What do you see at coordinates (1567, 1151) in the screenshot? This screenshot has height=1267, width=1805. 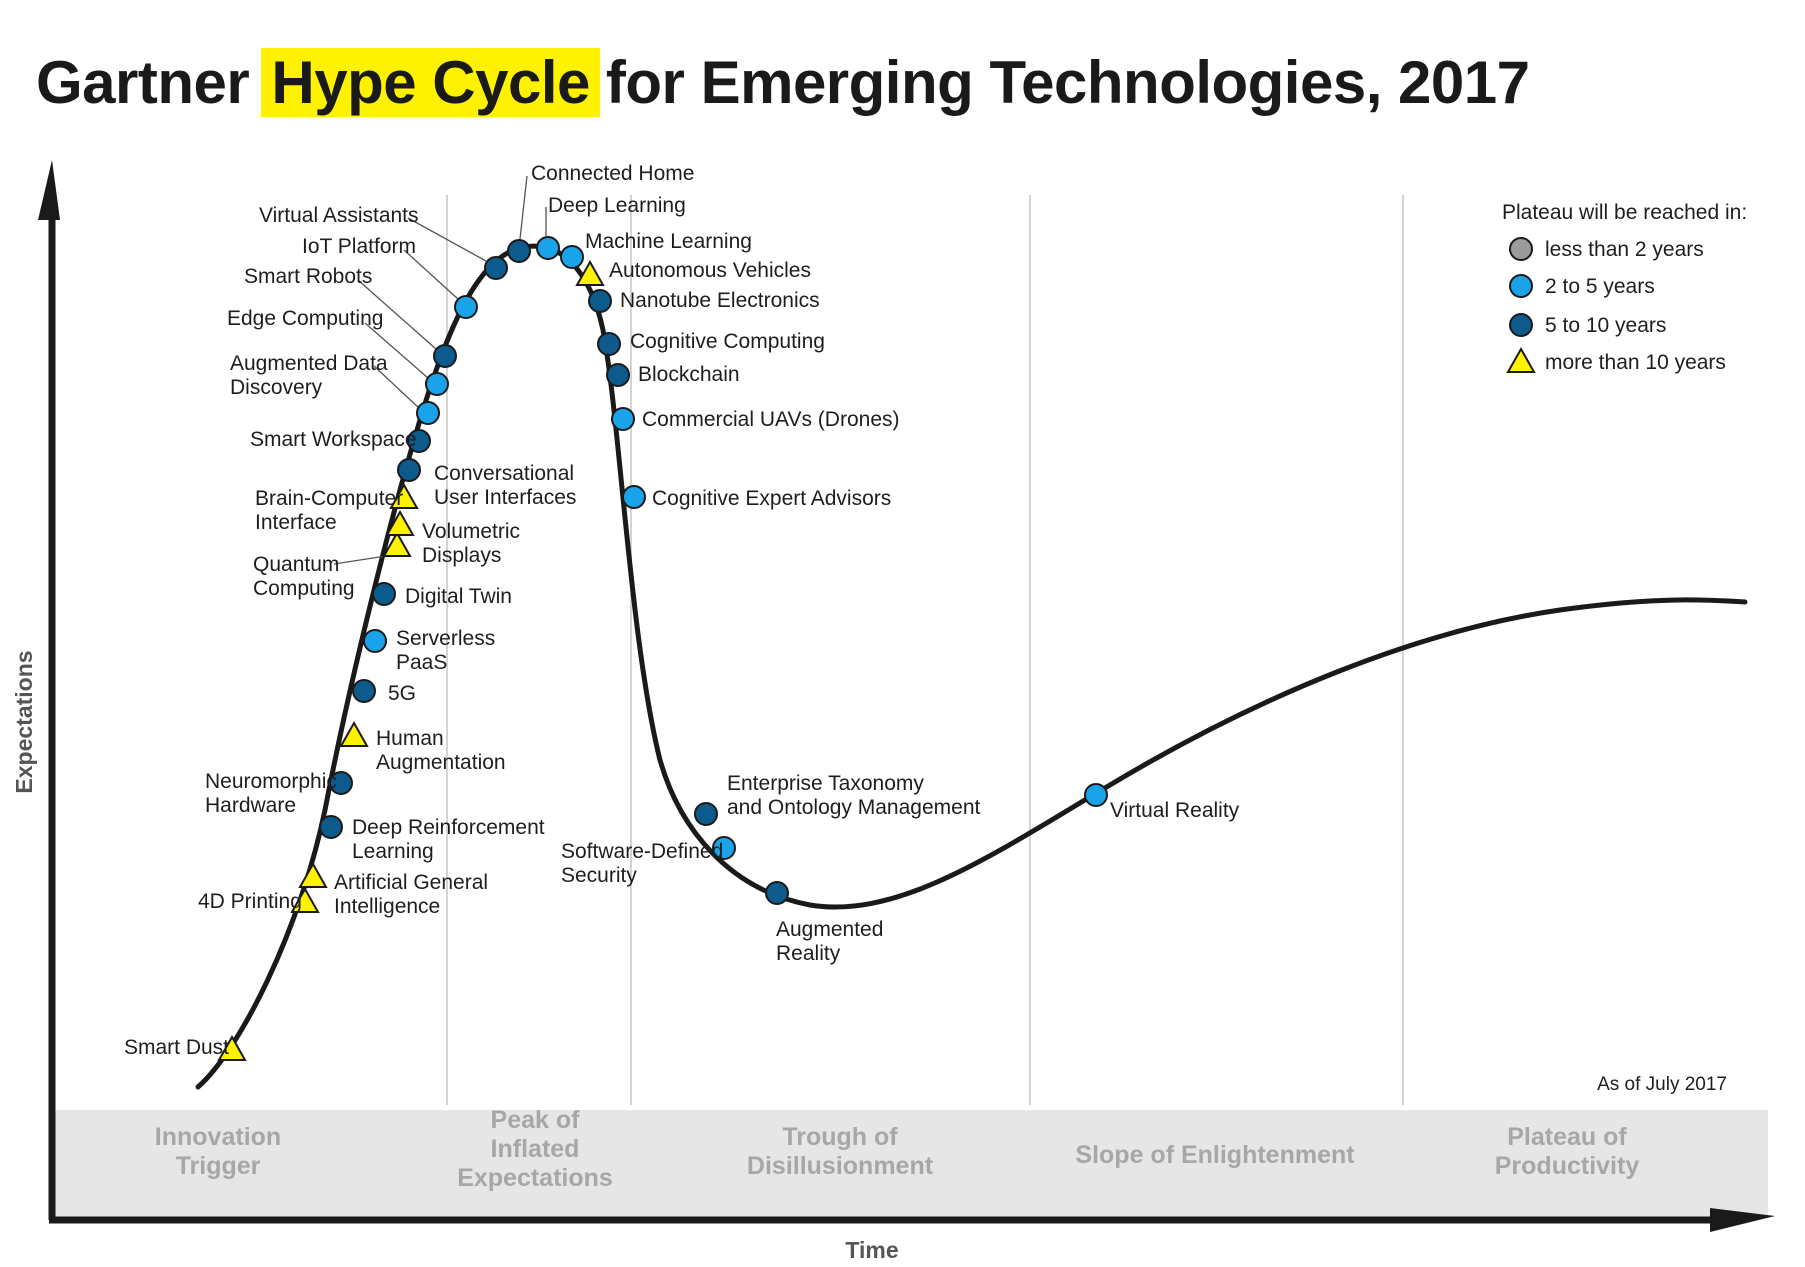 I see `phase-label: Plateau of Productivity` at bounding box center [1567, 1151].